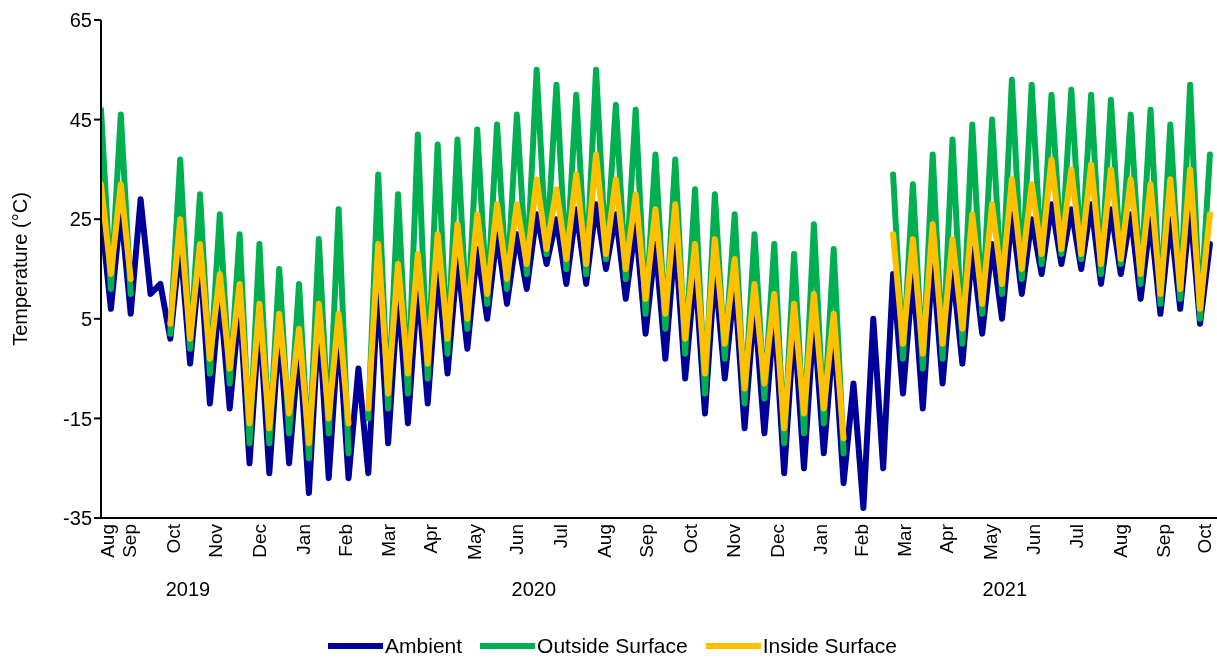  I want to click on legend-label: Outside Surface, so click(612, 646).